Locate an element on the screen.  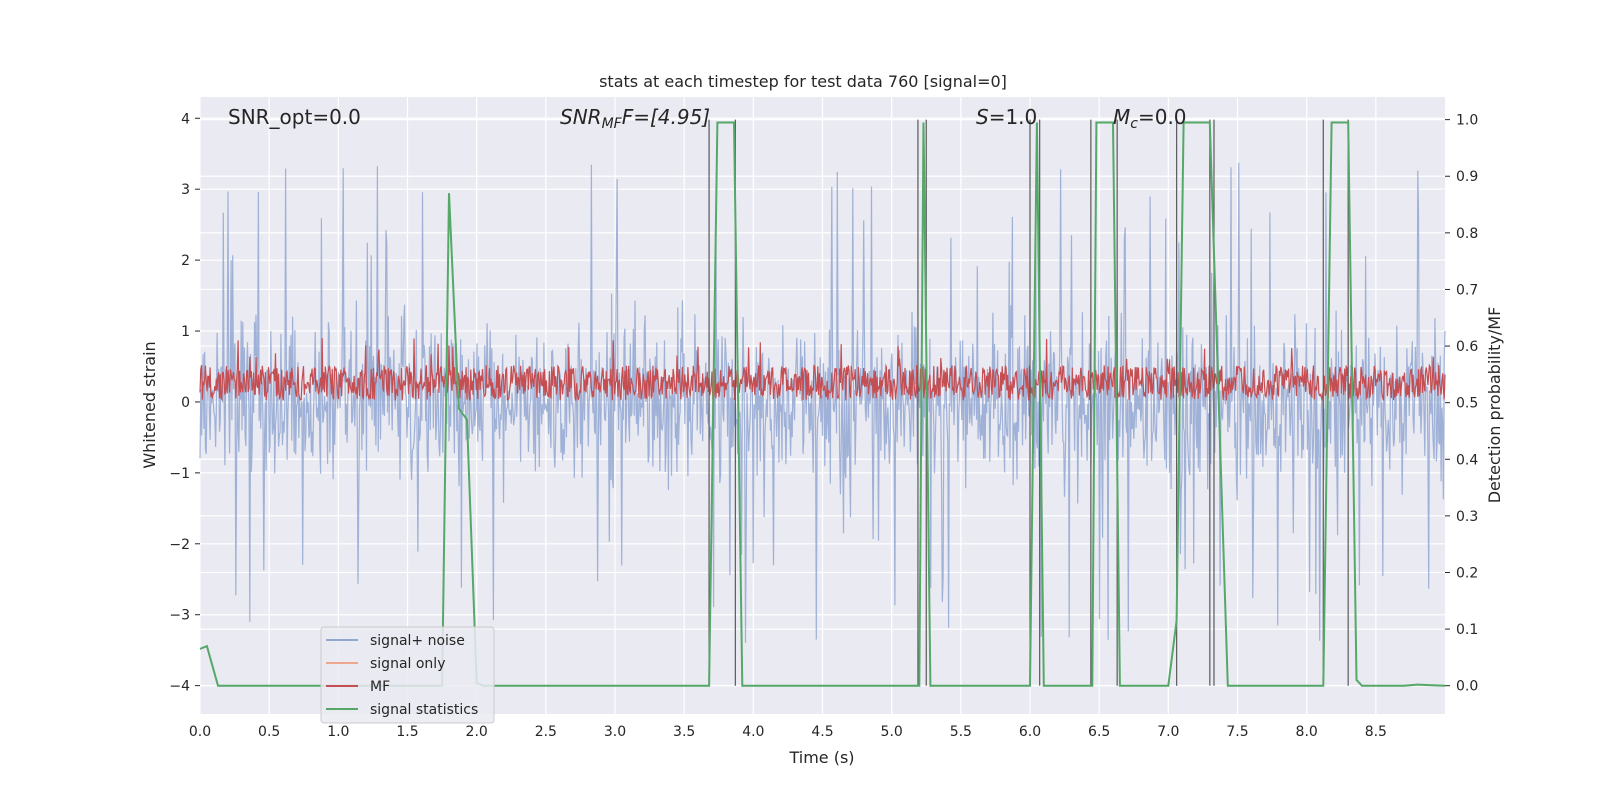
y2-axis-ticks: 0.0 0.1 0.2 0.3 0.4 0.5 0.6 0.7 0.8 0.9 1.0 is located at coordinates (1461, 404).